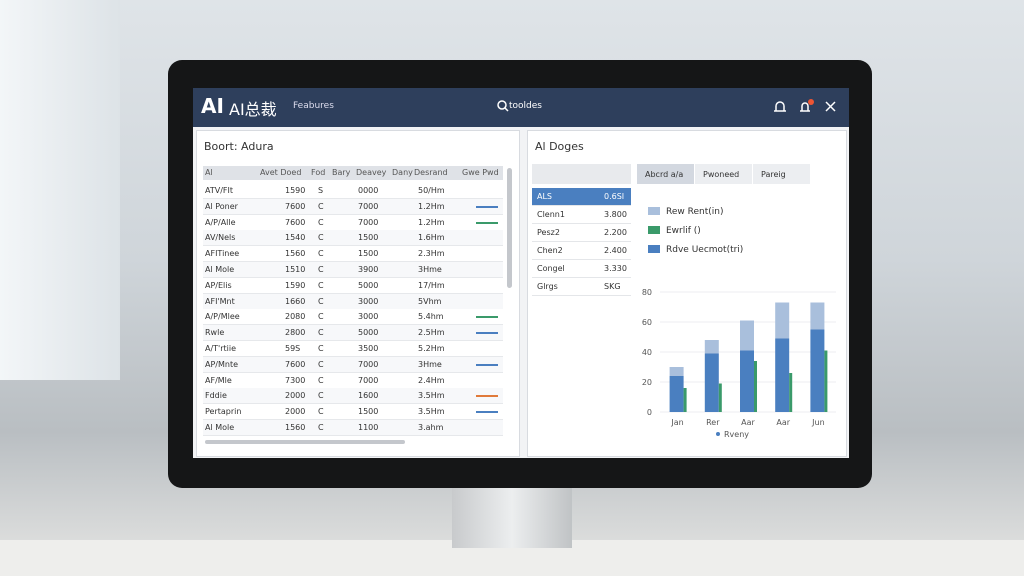 This screenshot has width=1024, height=576. Describe the element at coordinates (615, 268) in the screenshot. I see `list-value: 3.330` at that location.